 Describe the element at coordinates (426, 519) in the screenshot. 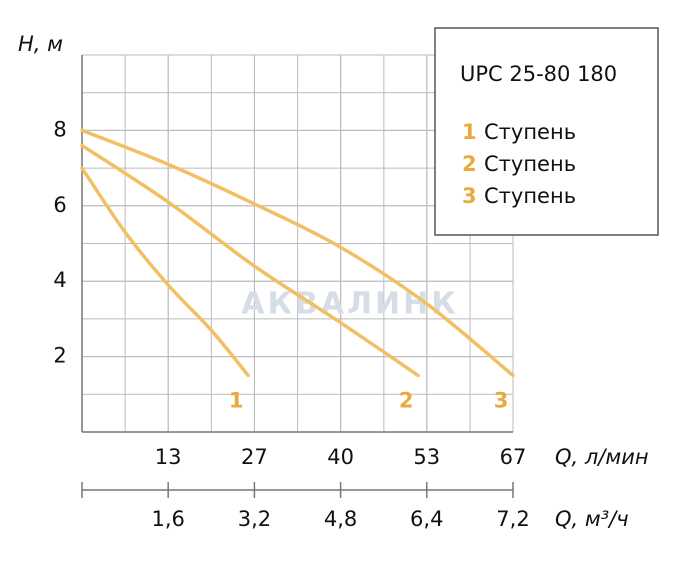

I see `x2-tick-label: 6,4` at that location.